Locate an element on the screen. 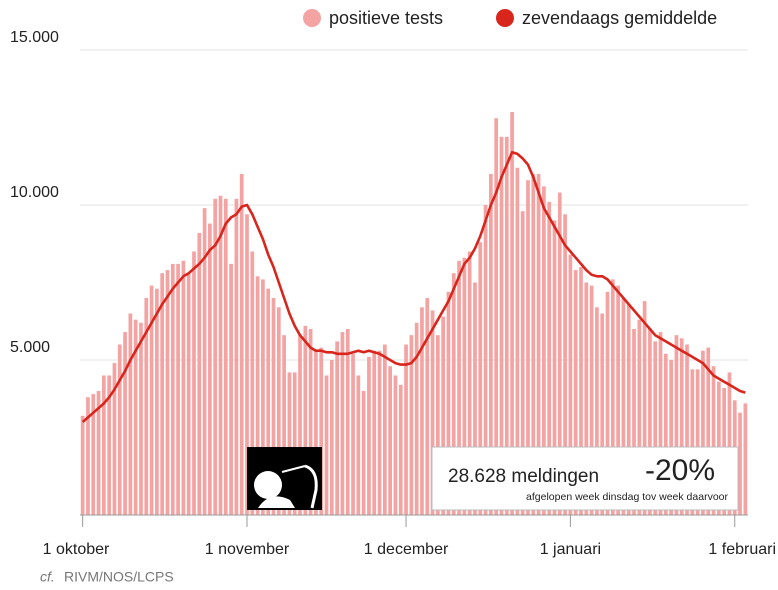 The width and height of the screenshot is (778, 590). legend-label: positieve tests is located at coordinates (386, 18).